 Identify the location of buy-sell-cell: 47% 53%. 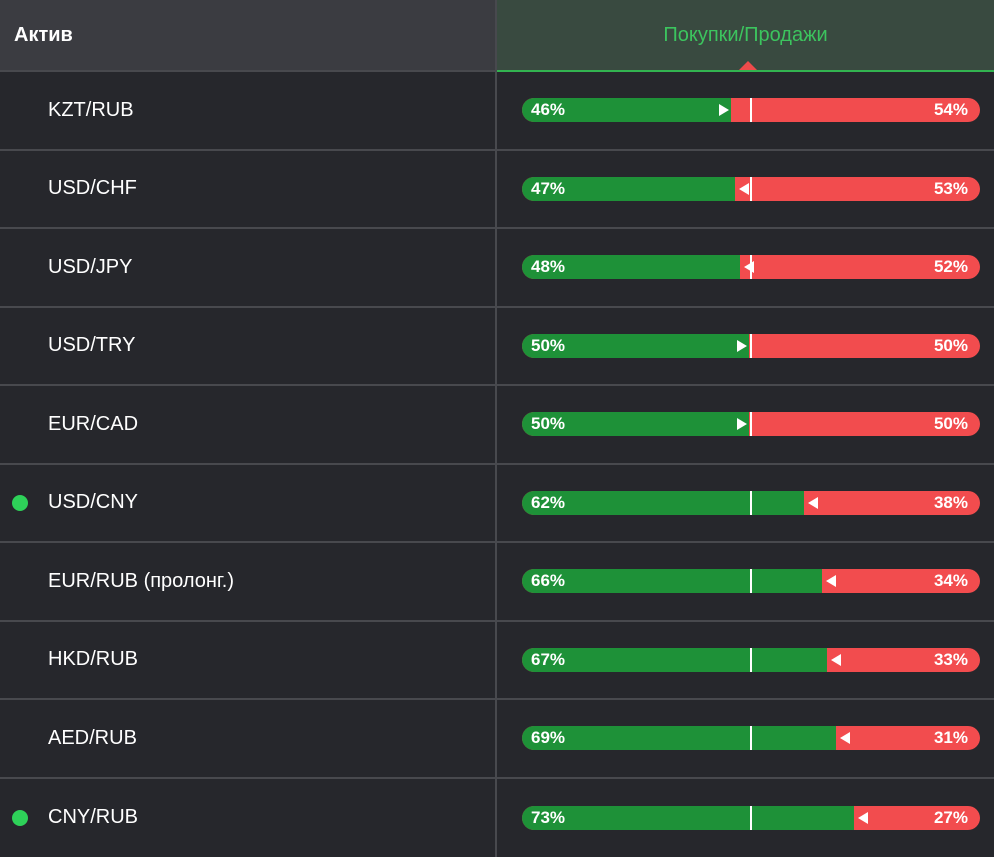
(745, 189).